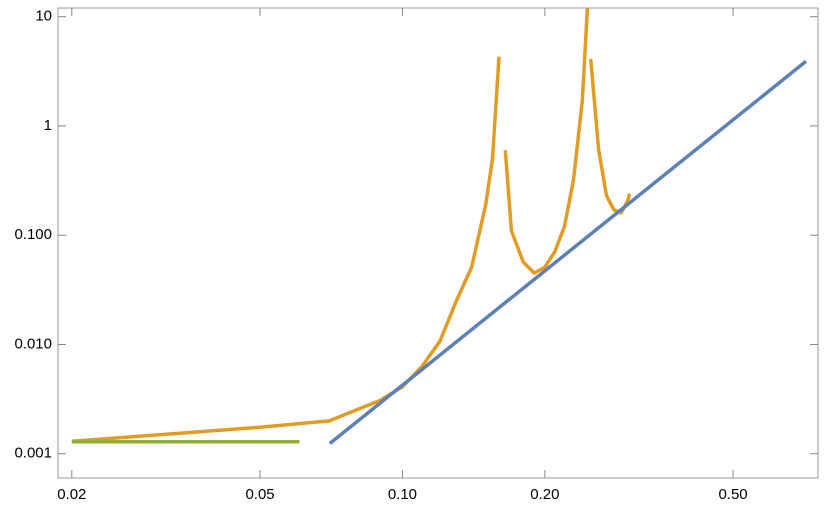 The height and width of the screenshot is (516, 830). What do you see at coordinates (71, 494) in the screenshot?
I see `x-tick-label: 0.02` at bounding box center [71, 494].